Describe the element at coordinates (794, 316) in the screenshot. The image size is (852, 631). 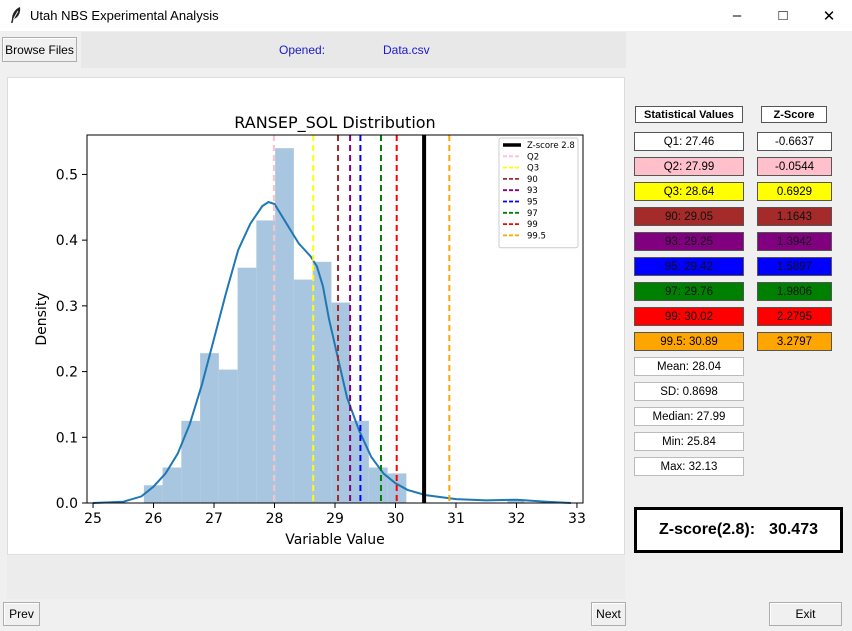
I see `zscore-cell: 2.2795` at that location.